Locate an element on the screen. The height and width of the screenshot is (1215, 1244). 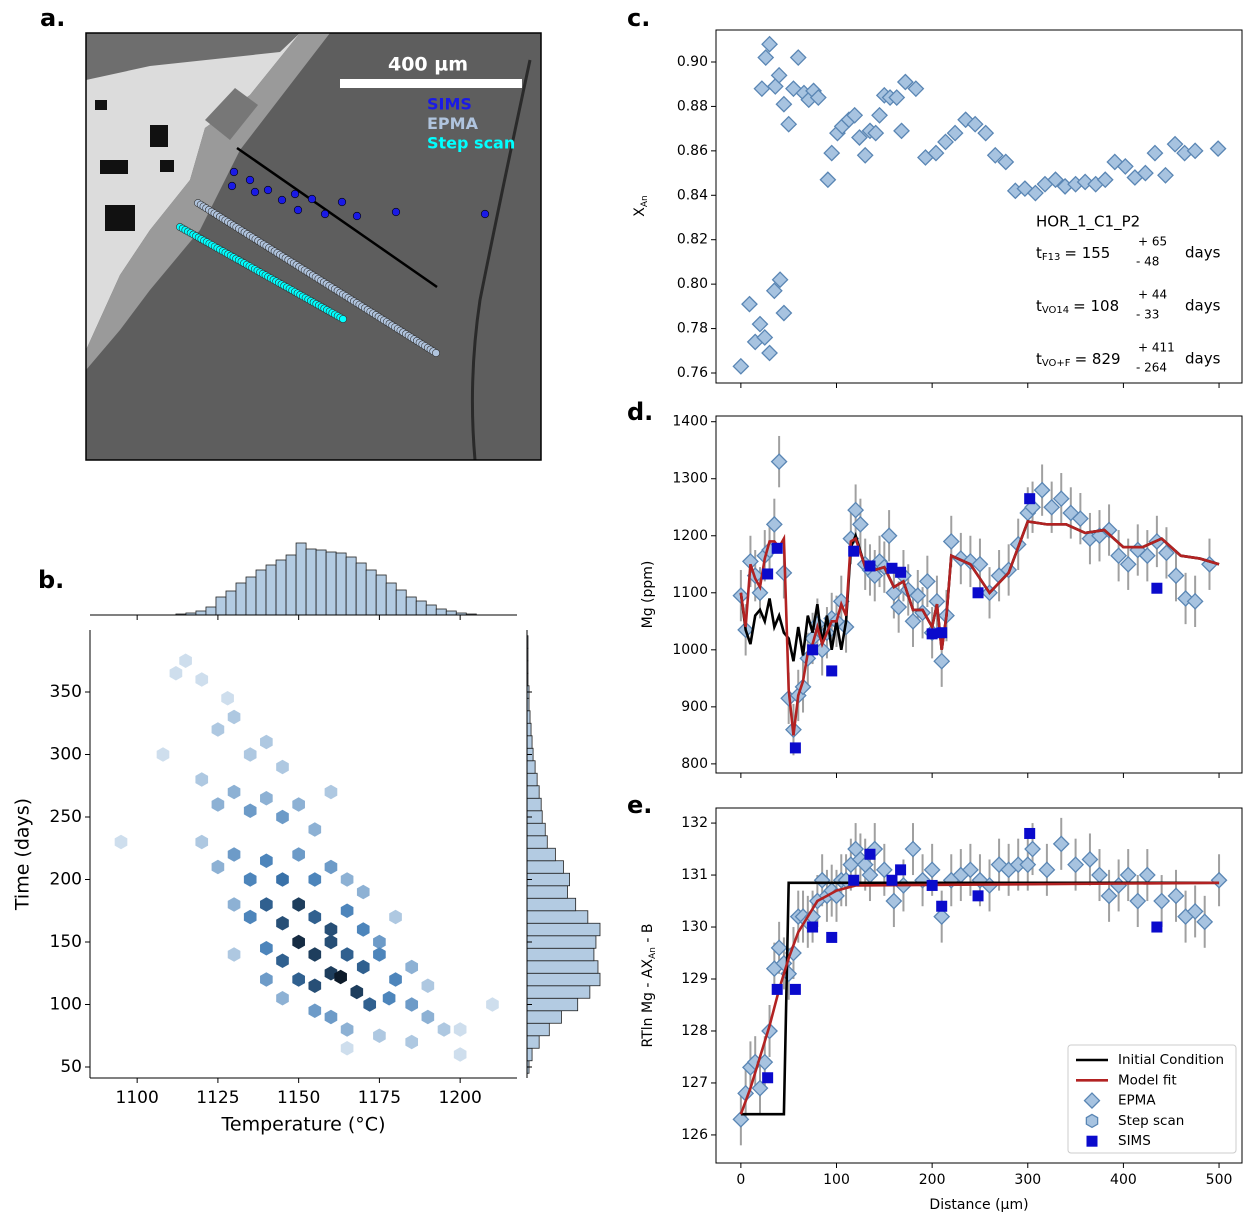
y-tick-label: 350 is located at coordinates (66, 692).